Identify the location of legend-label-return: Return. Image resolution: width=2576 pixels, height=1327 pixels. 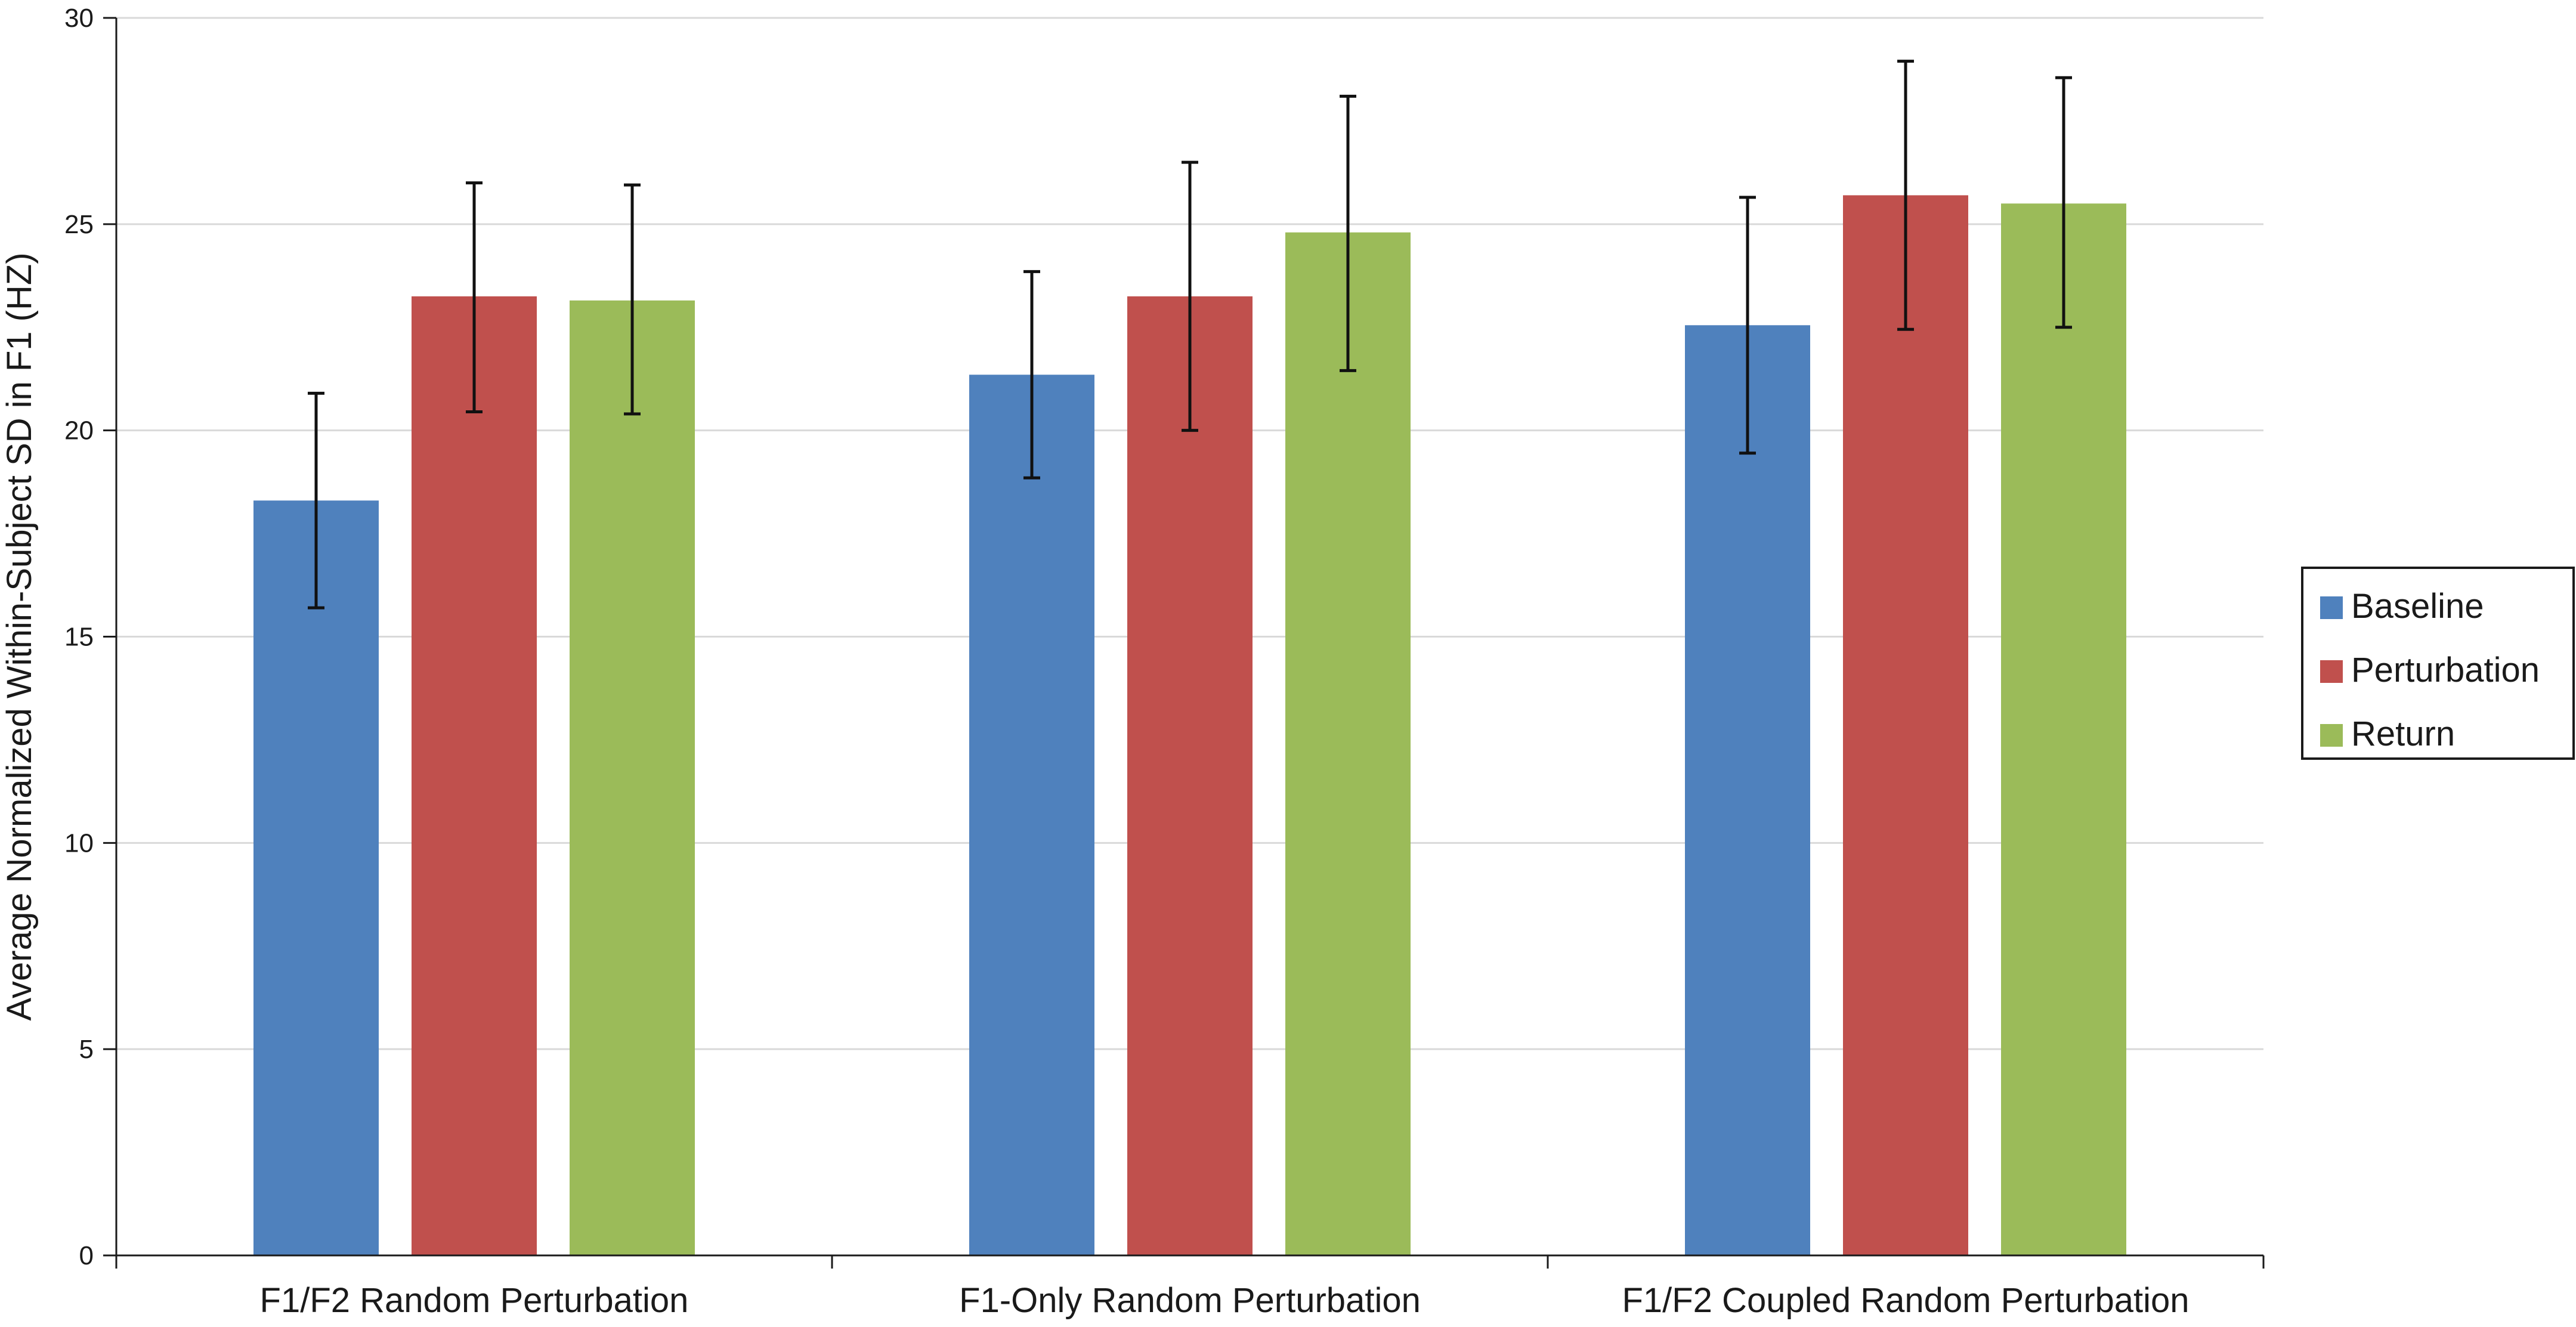
(2403, 734).